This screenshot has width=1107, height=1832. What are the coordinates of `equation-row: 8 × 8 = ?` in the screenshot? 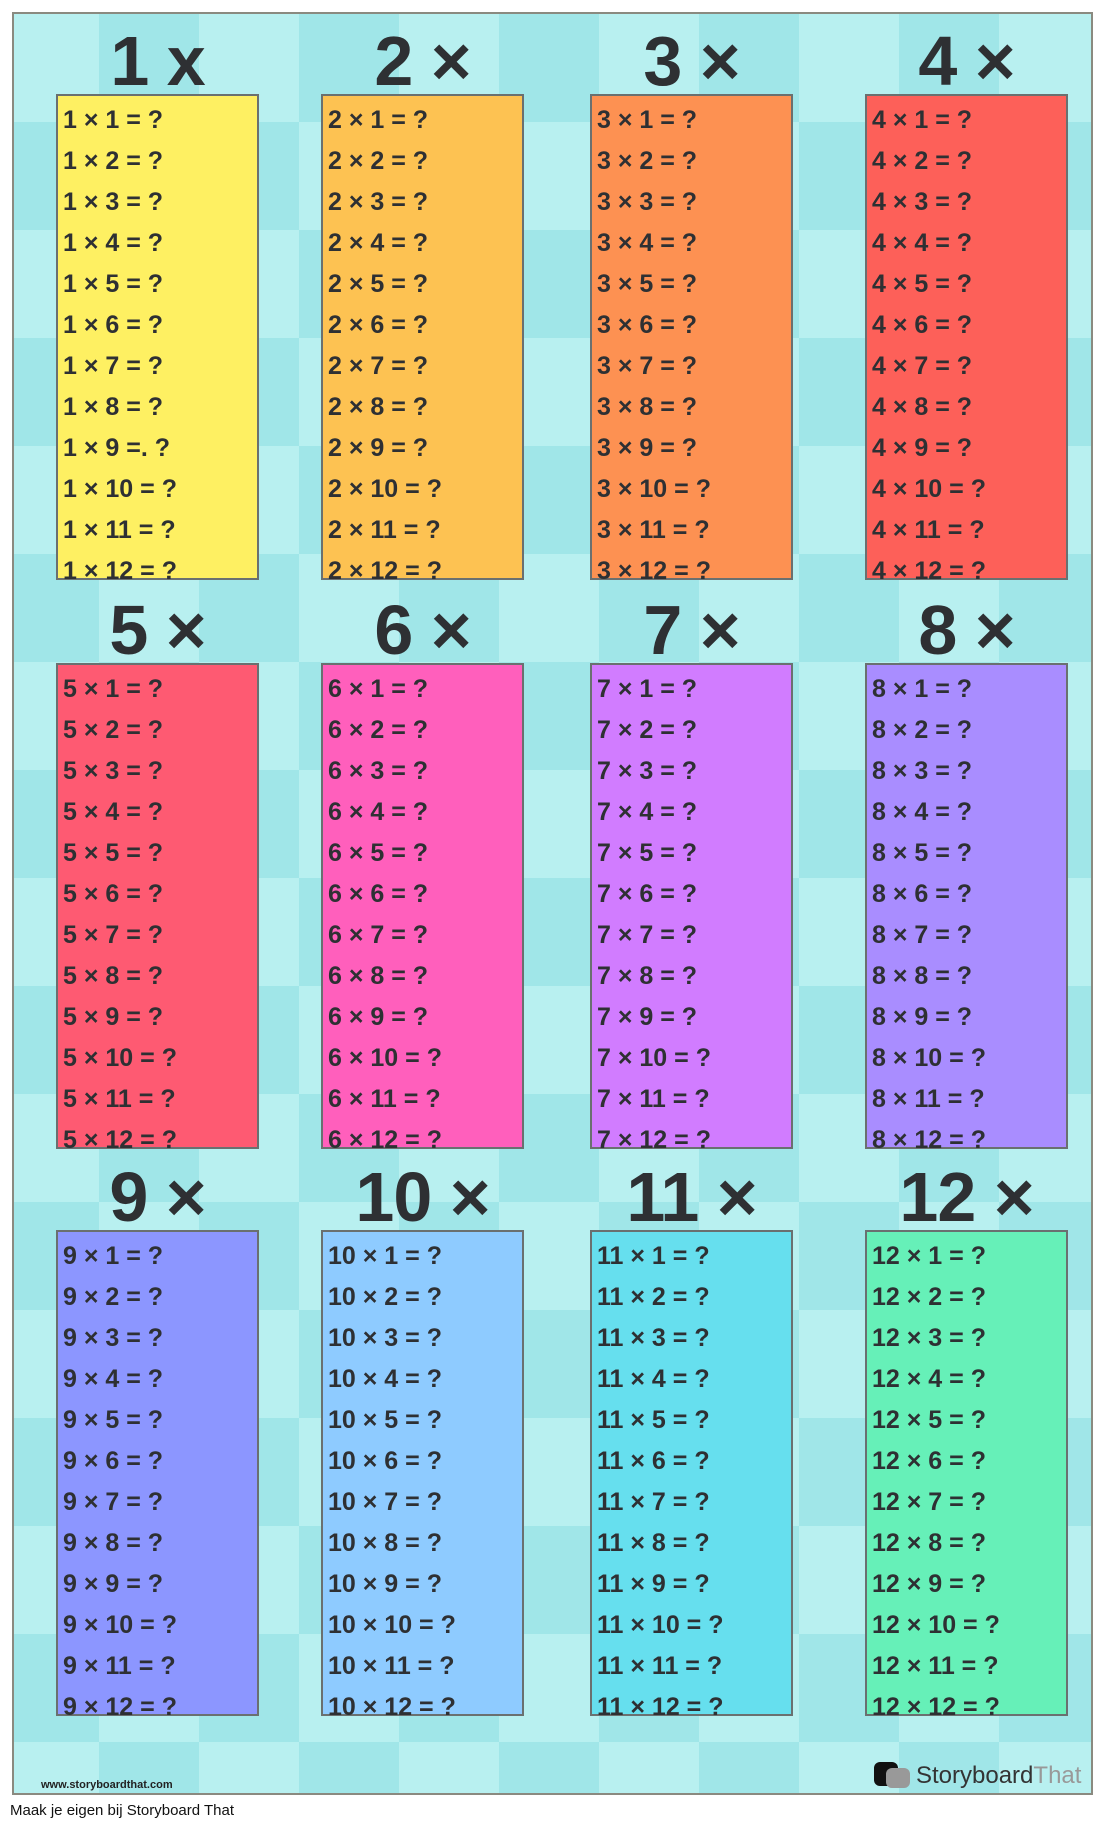 It's located at (922, 976).